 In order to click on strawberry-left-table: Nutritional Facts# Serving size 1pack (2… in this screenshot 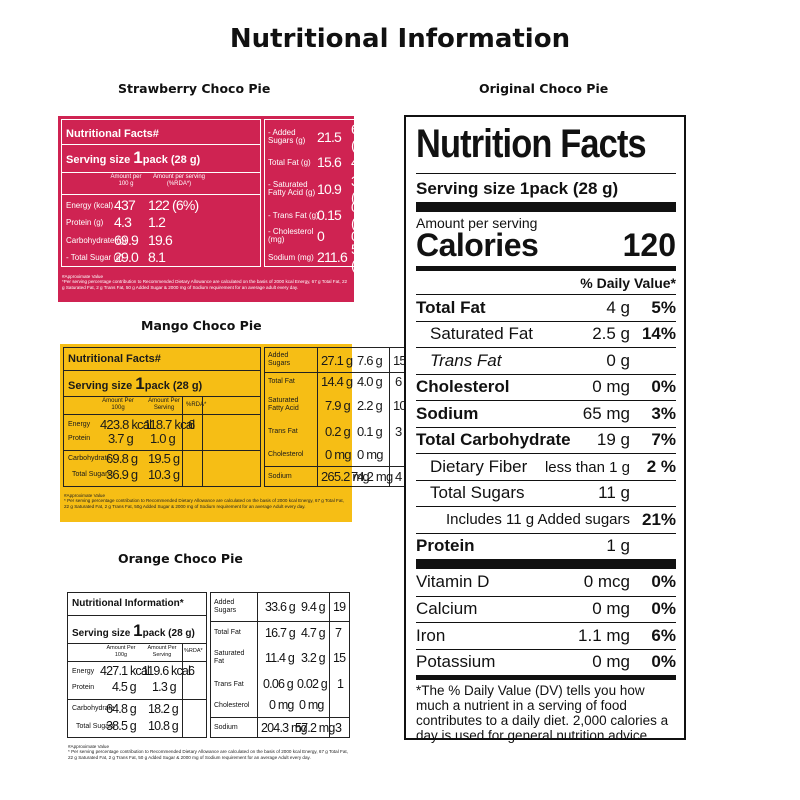, I will do `click(161, 193)`.